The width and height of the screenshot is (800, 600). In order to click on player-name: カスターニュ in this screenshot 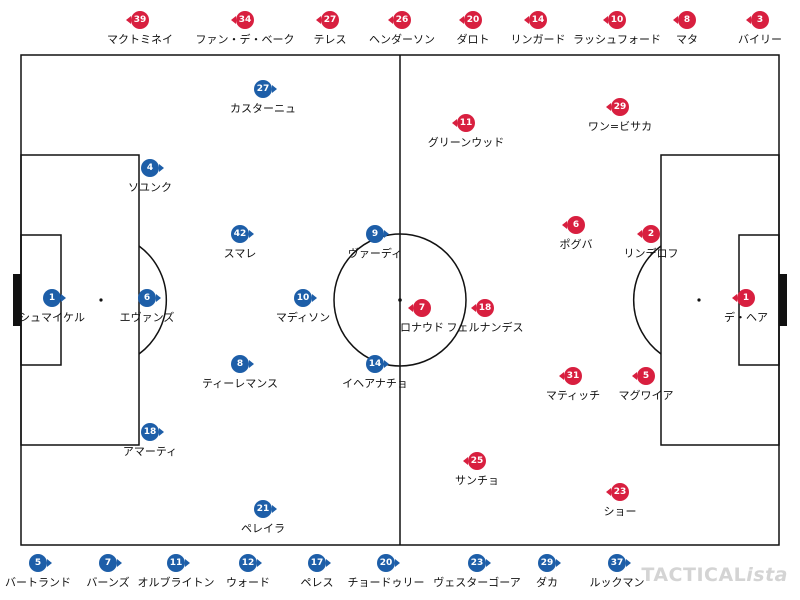, I will do `click(263, 108)`.